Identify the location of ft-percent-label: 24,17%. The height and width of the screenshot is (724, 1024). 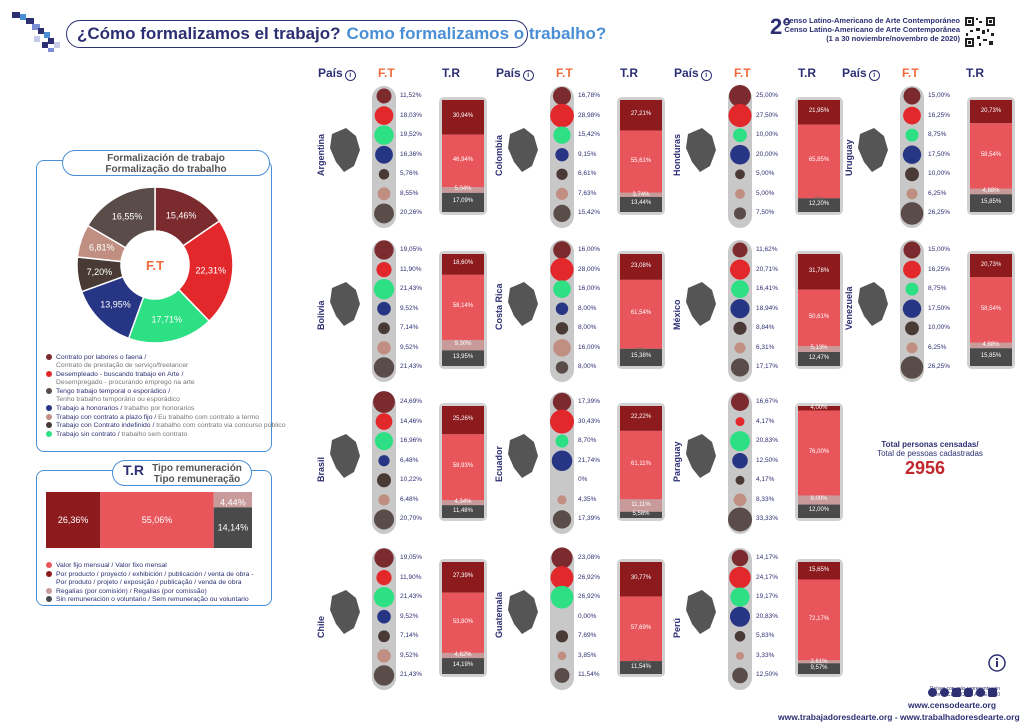
(767, 577).